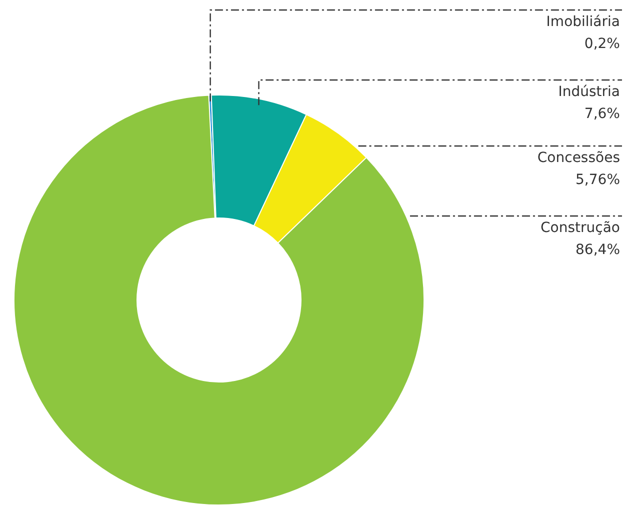  What do you see at coordinates (578, 158) in the screenshot?
I see `slice-label: Concessões` at bounding box center [578, 158].